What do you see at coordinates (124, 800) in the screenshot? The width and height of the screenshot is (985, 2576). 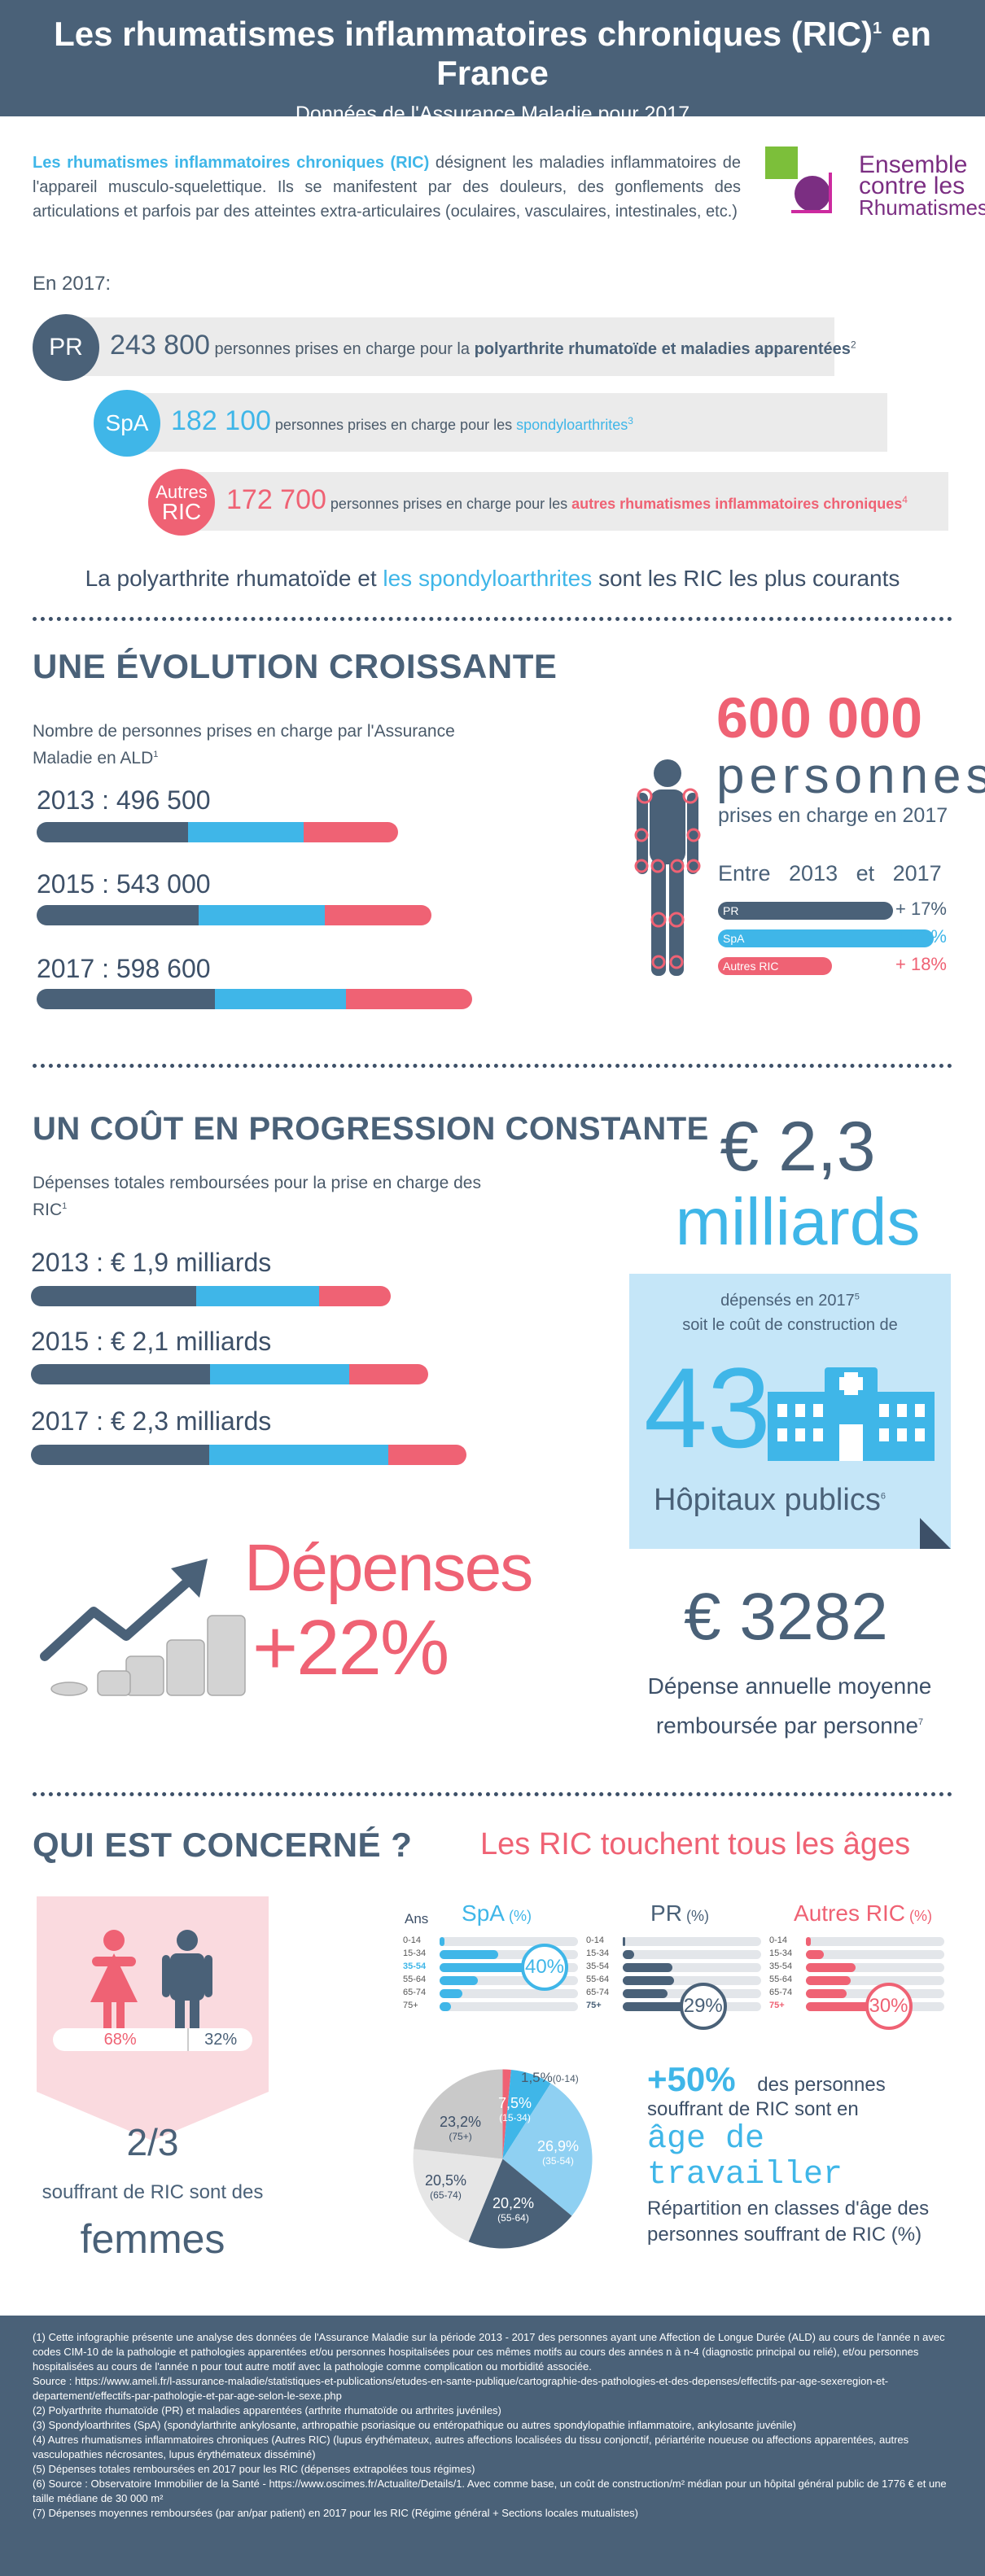 I see `evolution-row-label: 2013 : 496 500` at bounding box center [124, 800].